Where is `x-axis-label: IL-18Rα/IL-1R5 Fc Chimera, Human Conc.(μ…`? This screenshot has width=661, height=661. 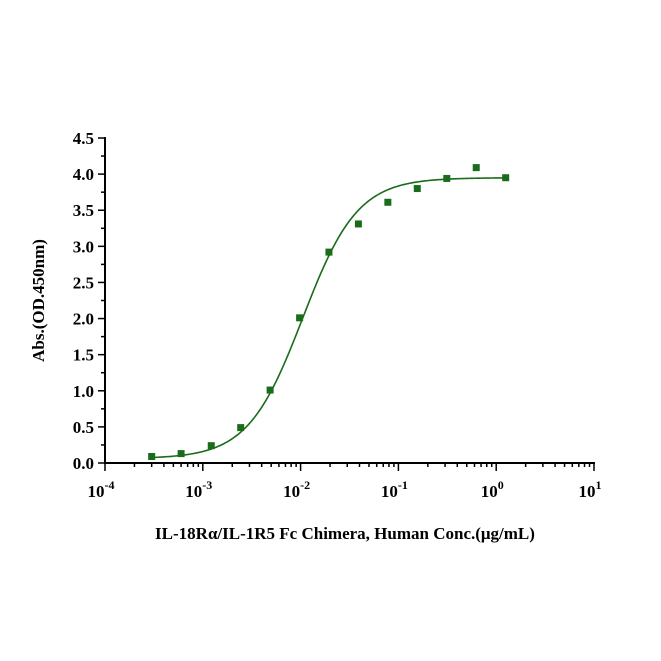 x-axis-label: IL-18Rα/IL-1R5 Fc Chimera, Human Conc.(μ… is located at coordinates (345, 533).